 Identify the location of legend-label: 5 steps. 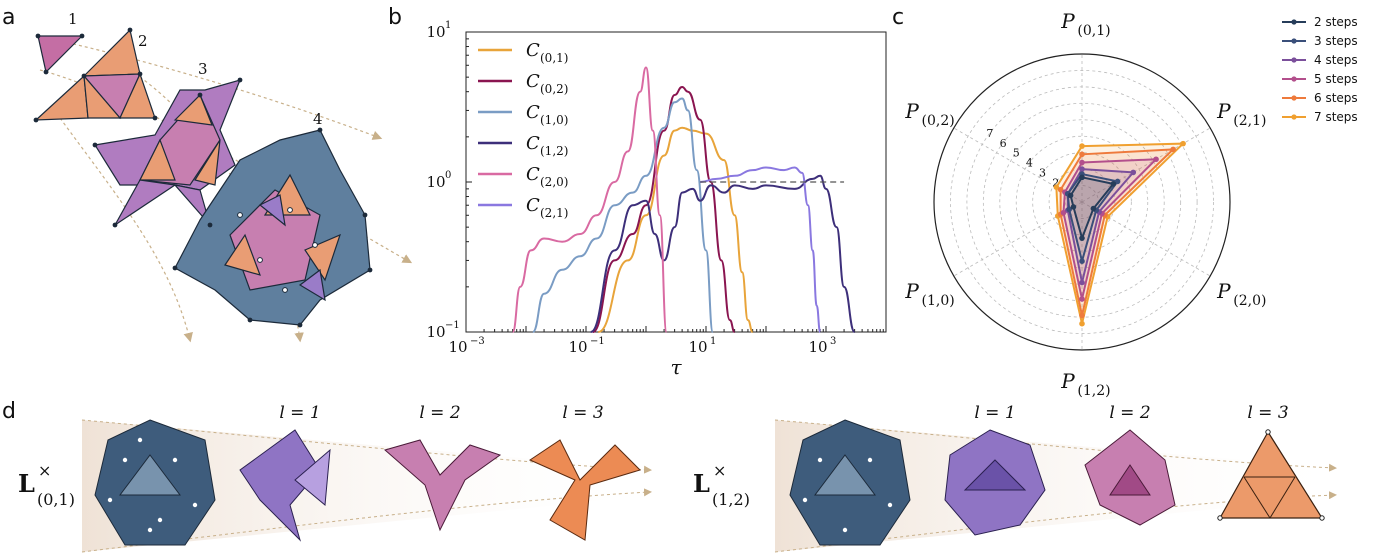
(1336, 79).